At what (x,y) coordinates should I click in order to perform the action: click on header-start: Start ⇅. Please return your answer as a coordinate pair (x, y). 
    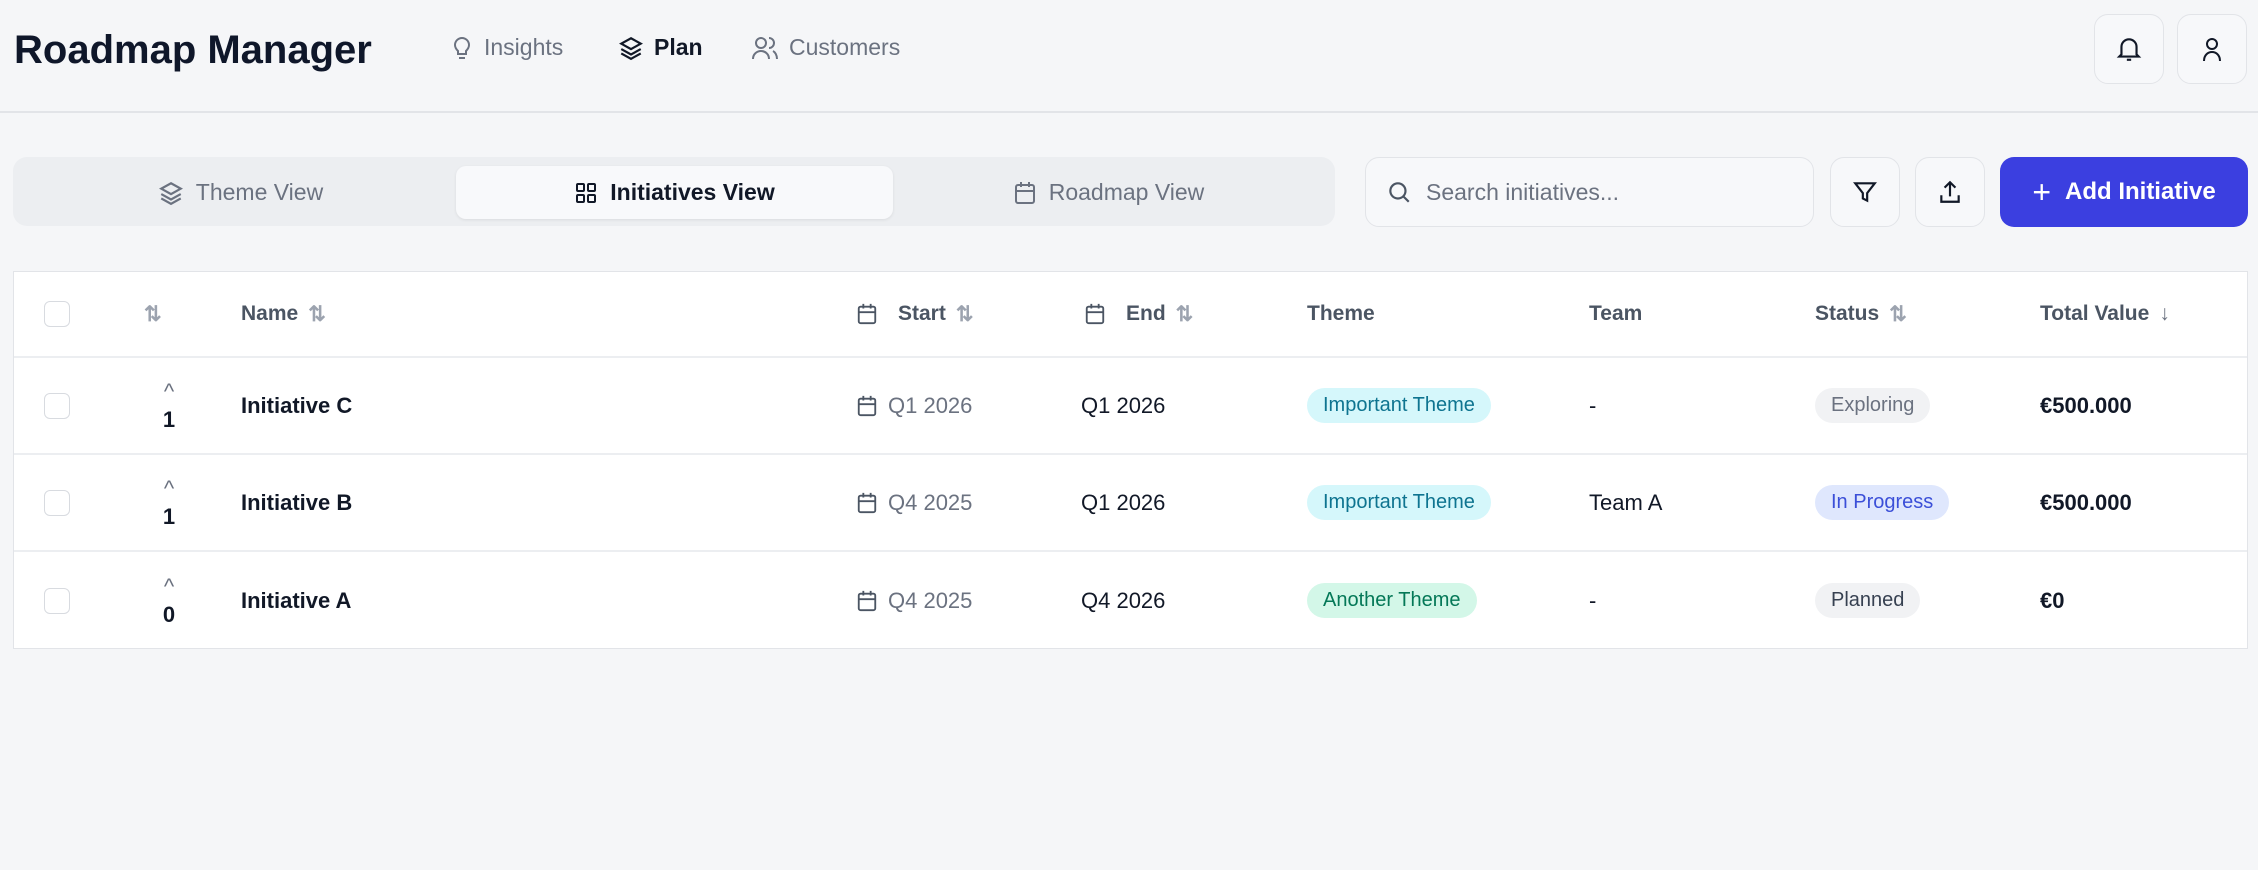
    Looking at the image, I should click on (914, 314).